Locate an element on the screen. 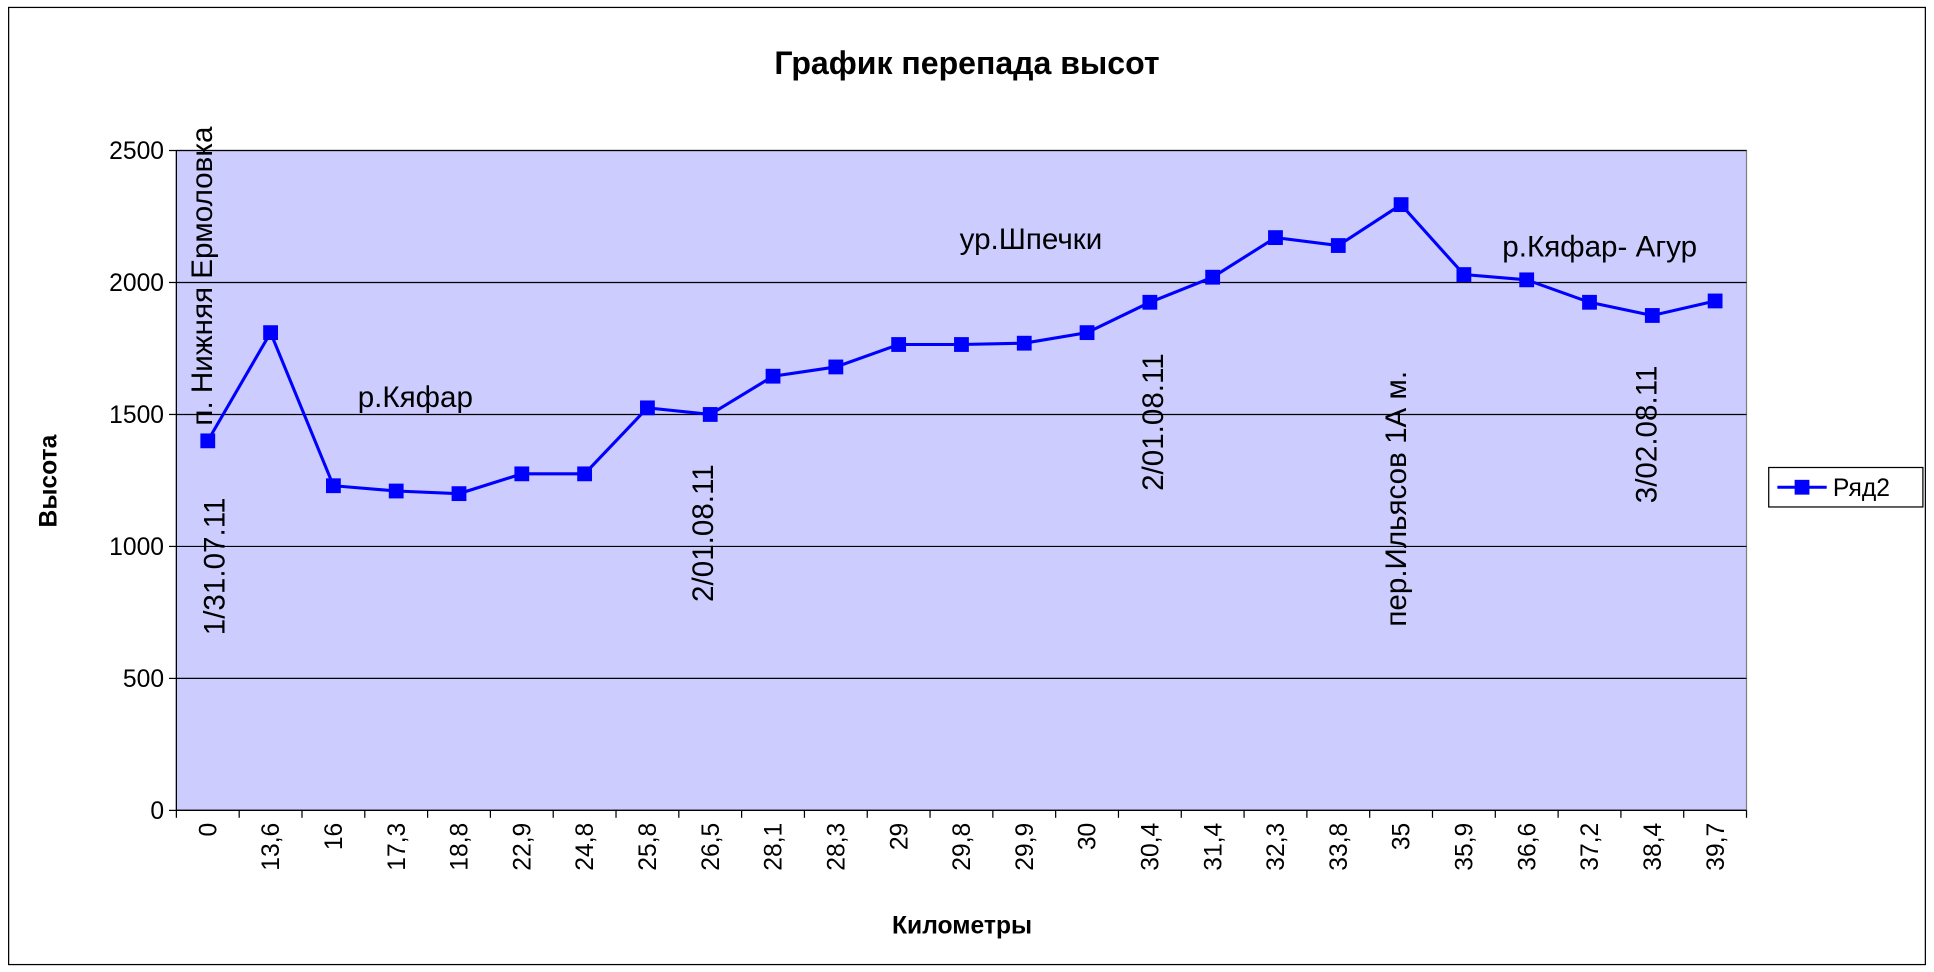 The height and width of the screenshot is (972, 1934). x-tick-label: 29,9 is located at coordinates (1025, 847).